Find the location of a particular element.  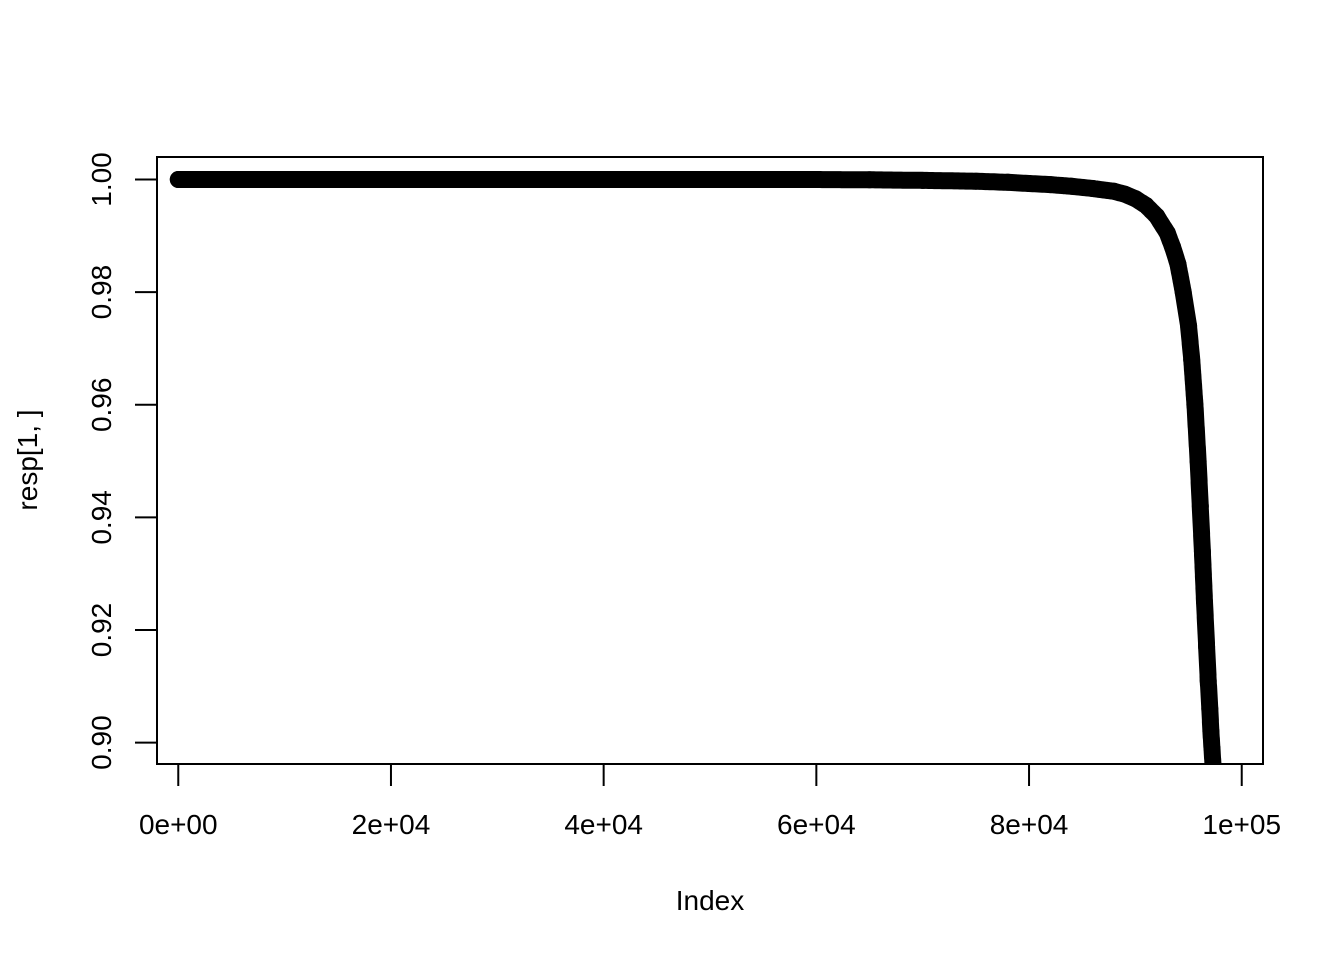

y-axis: 0.90 0.92 0.94 0.96 0.98 1.00 is located at coordinates (122, 461).